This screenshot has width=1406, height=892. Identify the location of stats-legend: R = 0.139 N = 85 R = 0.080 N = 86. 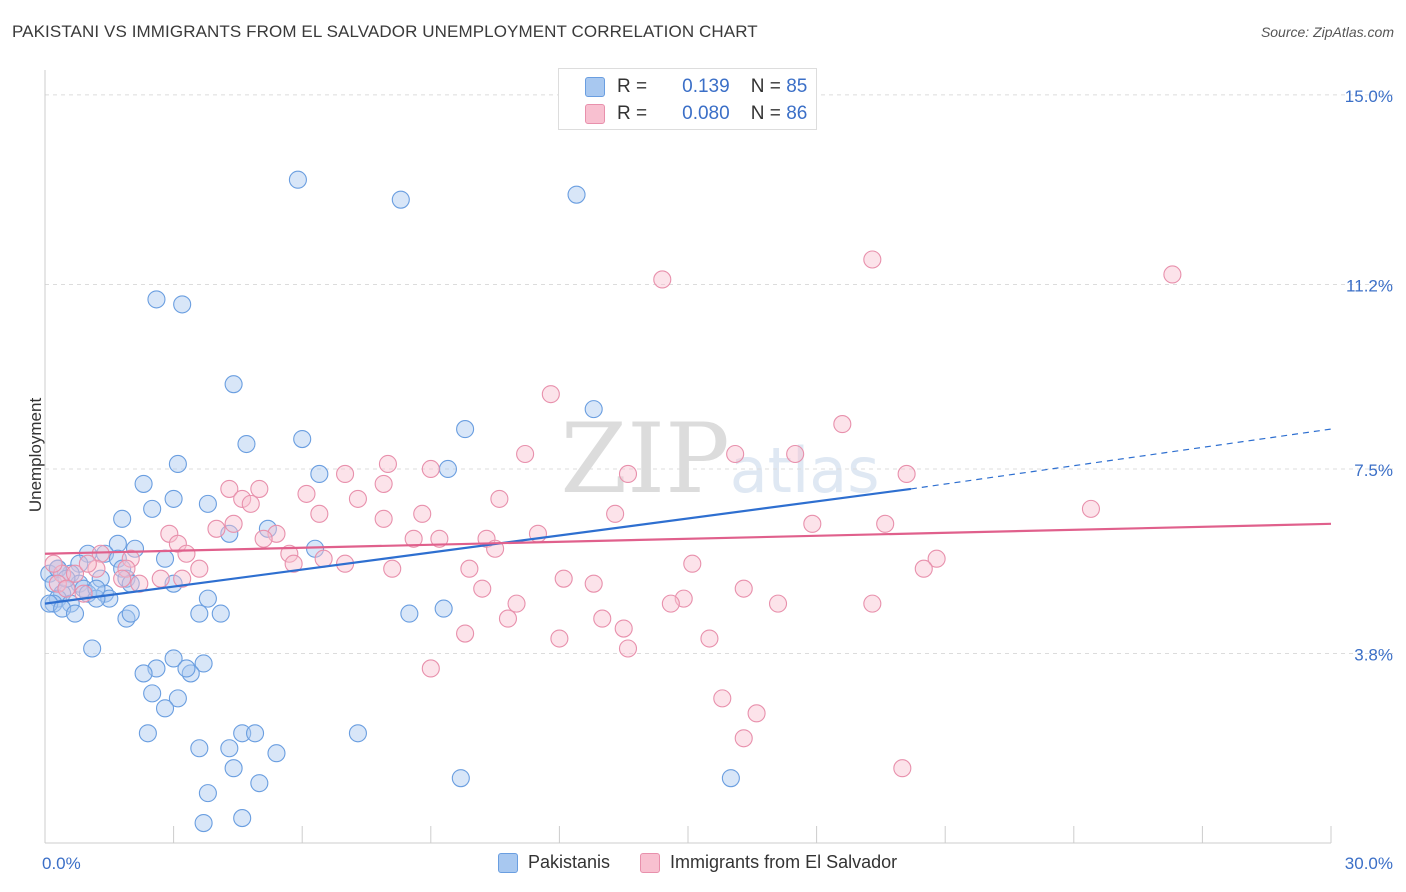
(687, 99).